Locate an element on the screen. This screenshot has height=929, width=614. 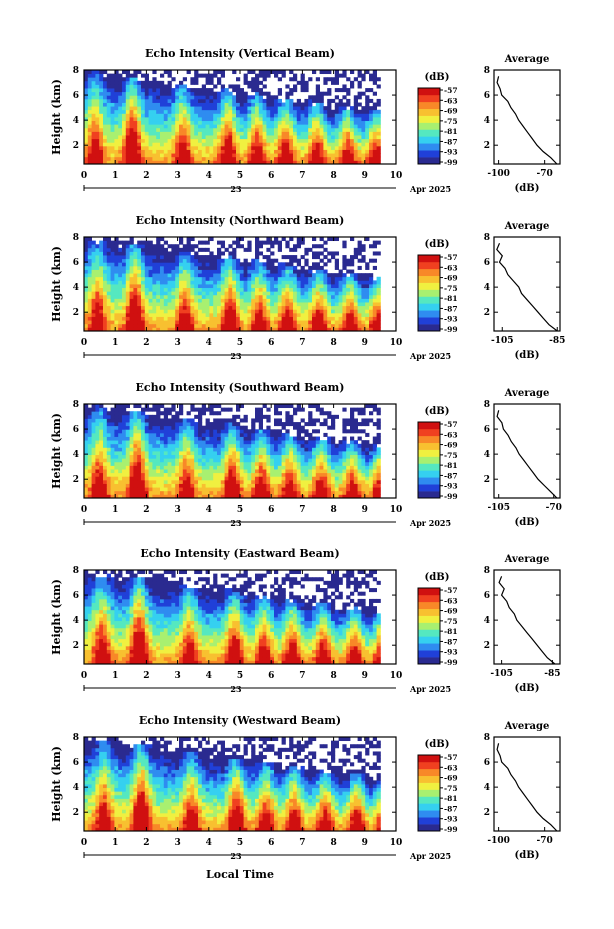
colorbar-frame is located at coordinates (429, 126).